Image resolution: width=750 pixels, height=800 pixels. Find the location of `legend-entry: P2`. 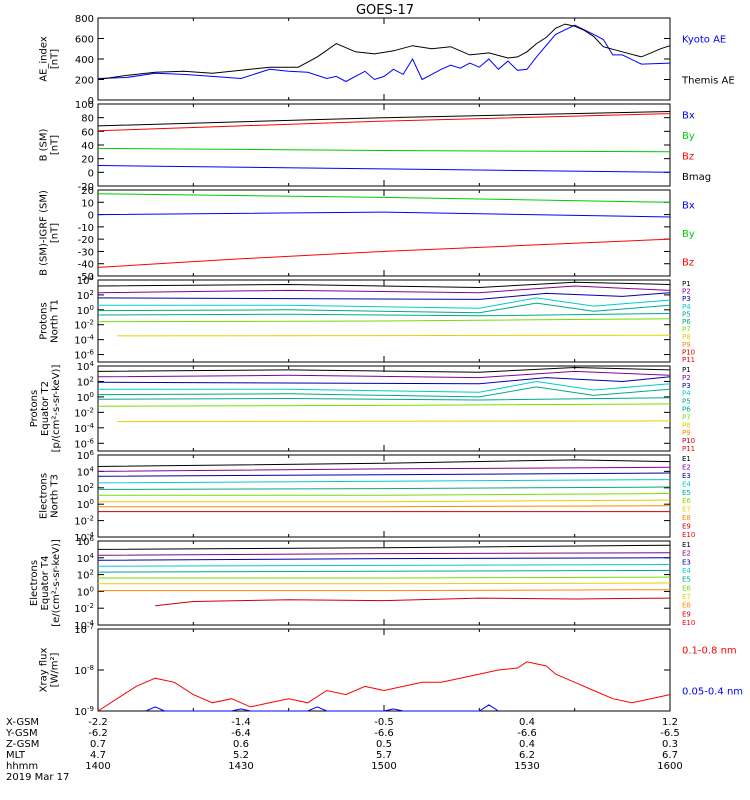

legend-entry: P2 is located at coordinates (686, 292).